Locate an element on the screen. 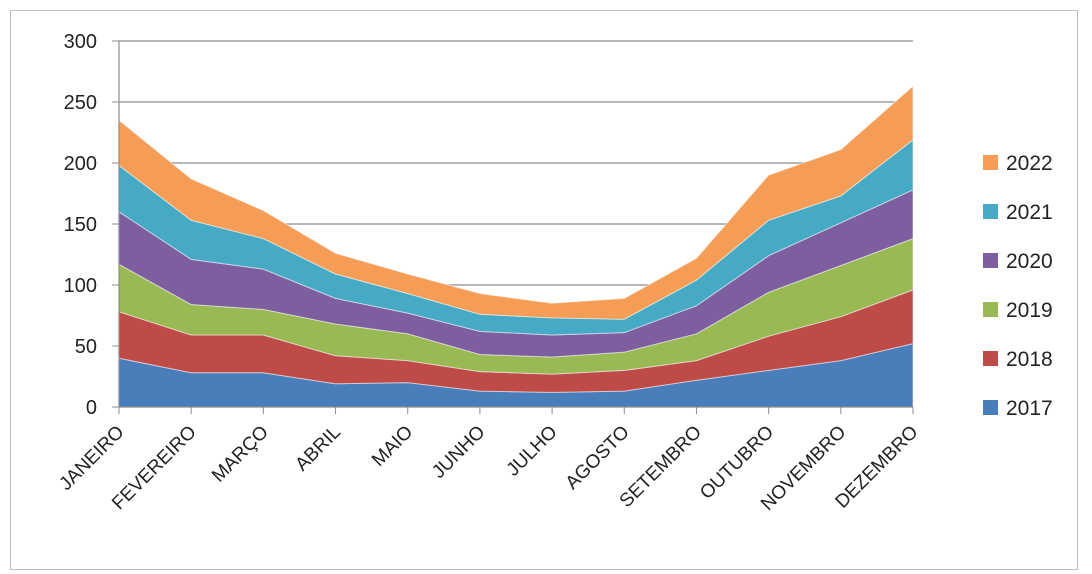 This screenshot has height=574, width=1092. x-tick-label: MAIO is located at coordinates (392, 446).